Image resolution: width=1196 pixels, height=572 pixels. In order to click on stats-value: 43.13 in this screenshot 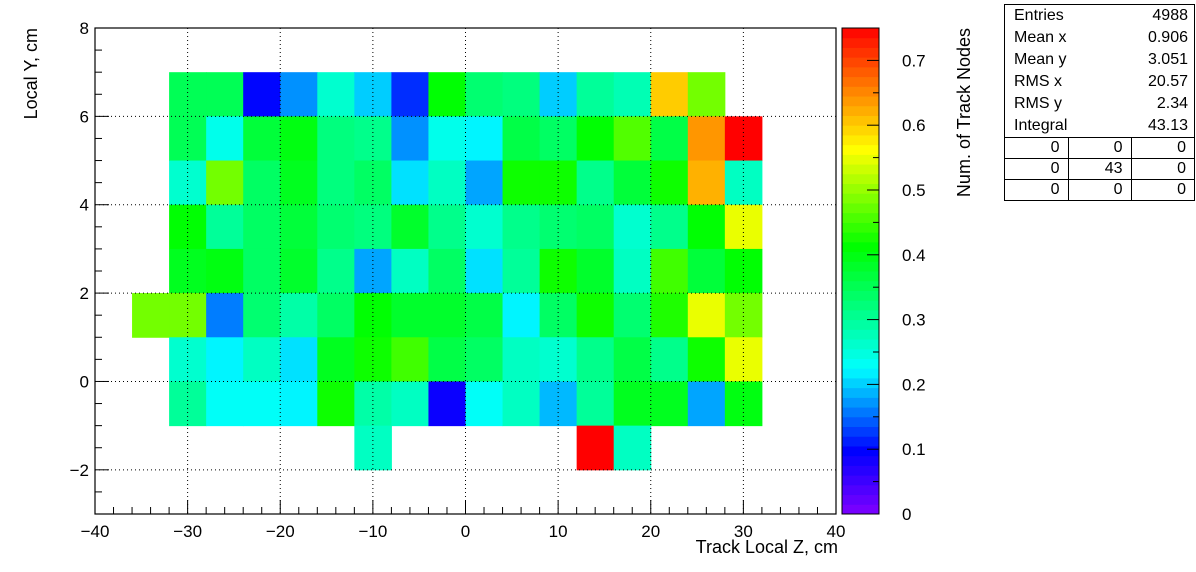, I will do `click(1167, 125)`.